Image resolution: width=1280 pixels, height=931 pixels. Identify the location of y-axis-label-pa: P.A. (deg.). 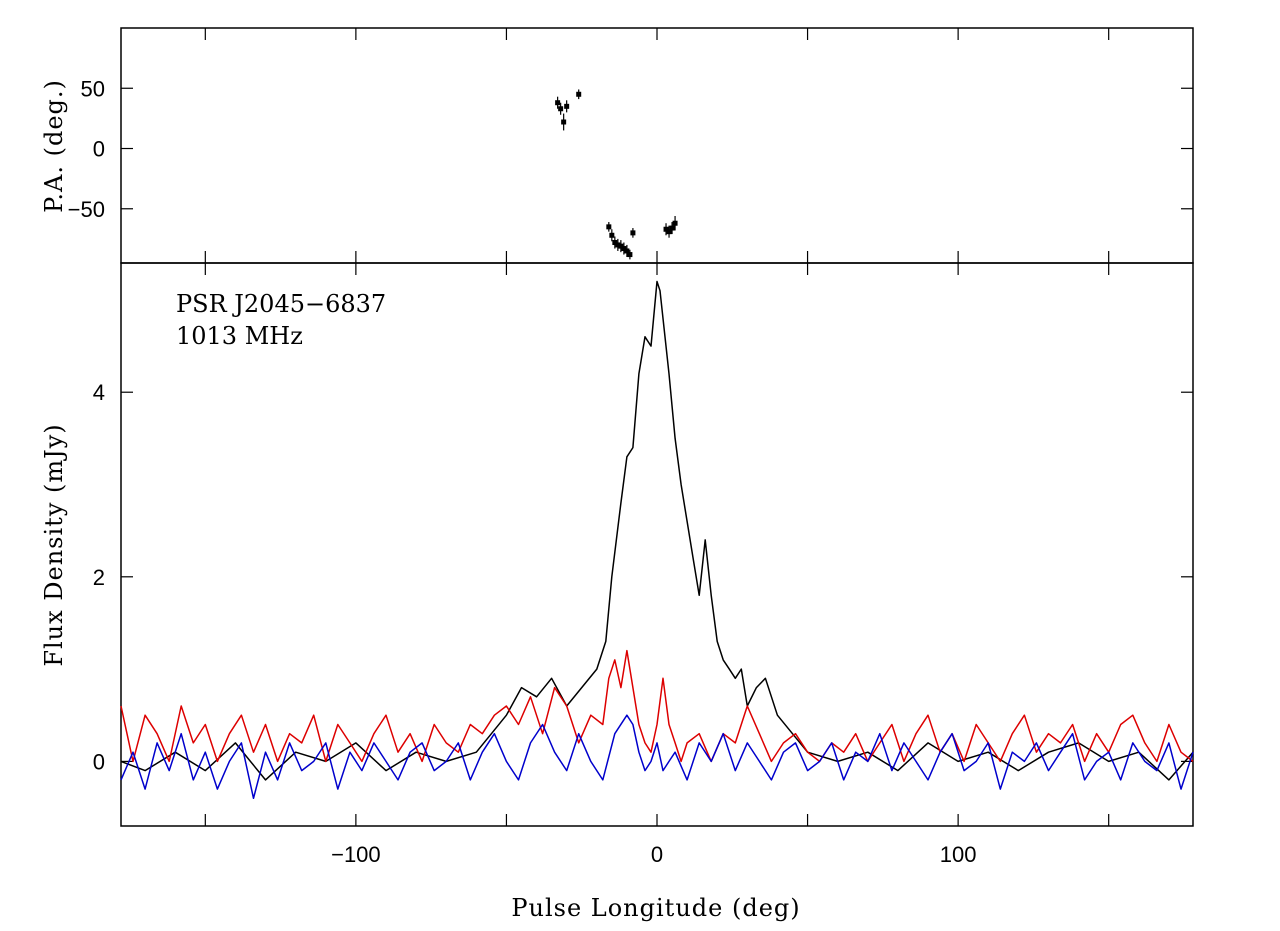
(54, 146).